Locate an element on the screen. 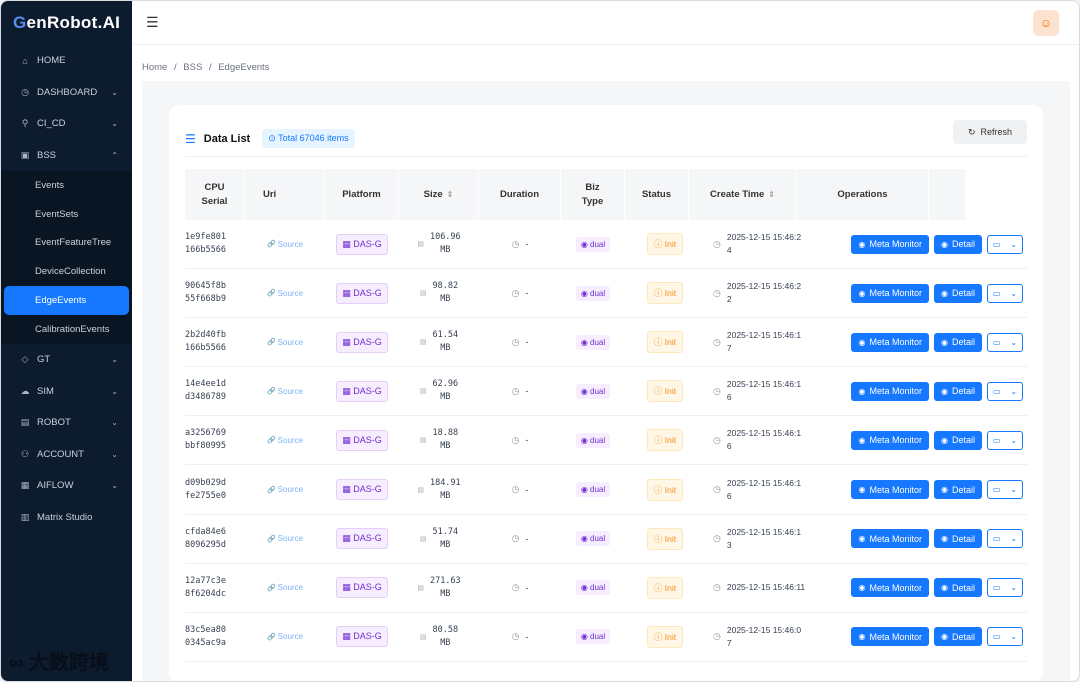 The image size is (1080, 682). sidebar-subitem-calibrationevents: CalibrationEvents is located at coordinates (72, 329).